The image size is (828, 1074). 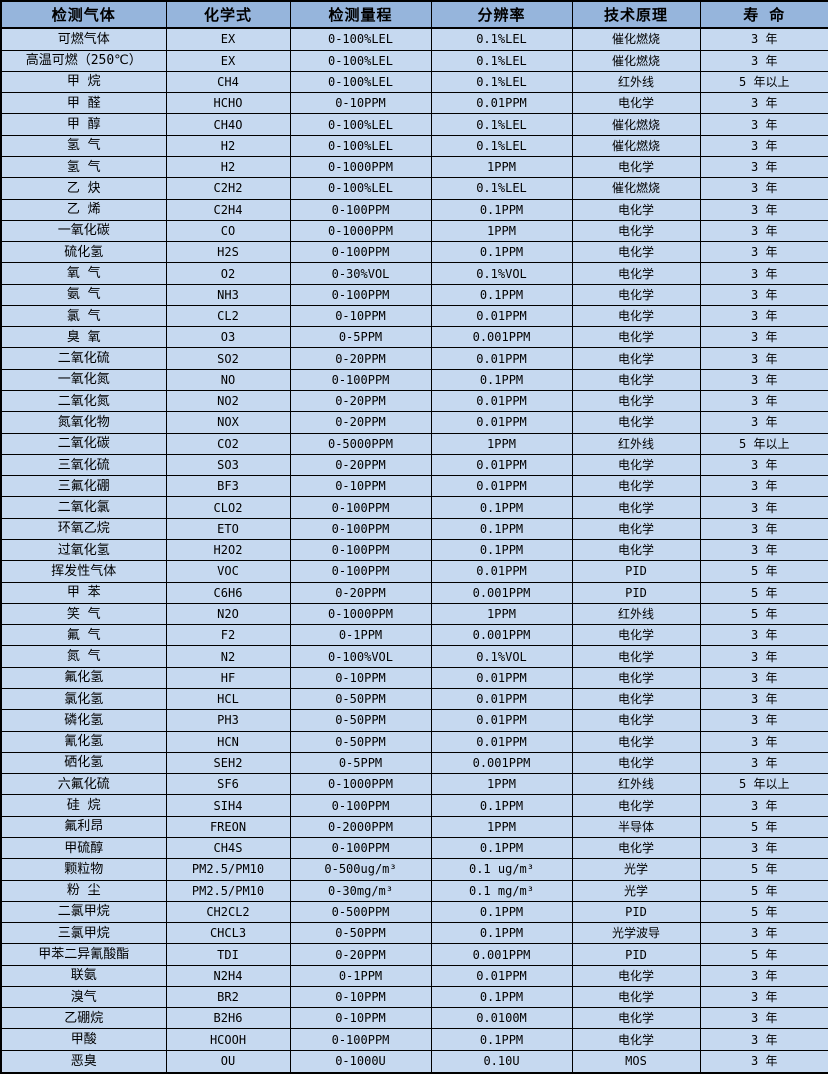 I want to click on cell-chemical-formula: N2H4, so click(x=228, y=975).